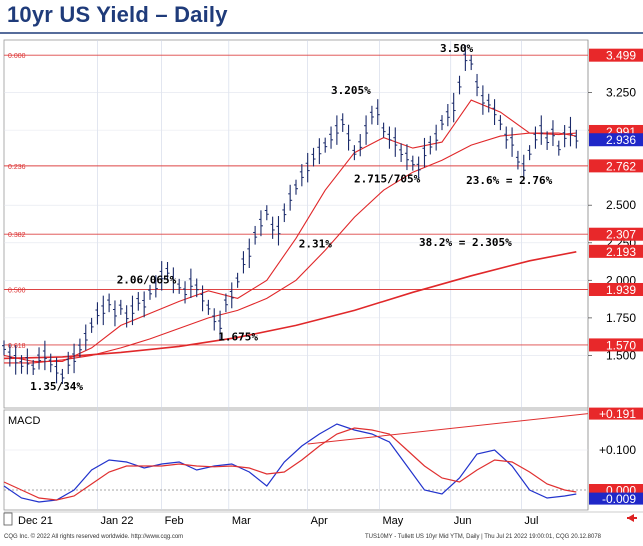 The height and width of the screenshot is (546, 643). What do you see at coordinates (621, 345) in the screenshot?
I see `fib-value-box-label: 1.570` at bounding box center [621, 345].